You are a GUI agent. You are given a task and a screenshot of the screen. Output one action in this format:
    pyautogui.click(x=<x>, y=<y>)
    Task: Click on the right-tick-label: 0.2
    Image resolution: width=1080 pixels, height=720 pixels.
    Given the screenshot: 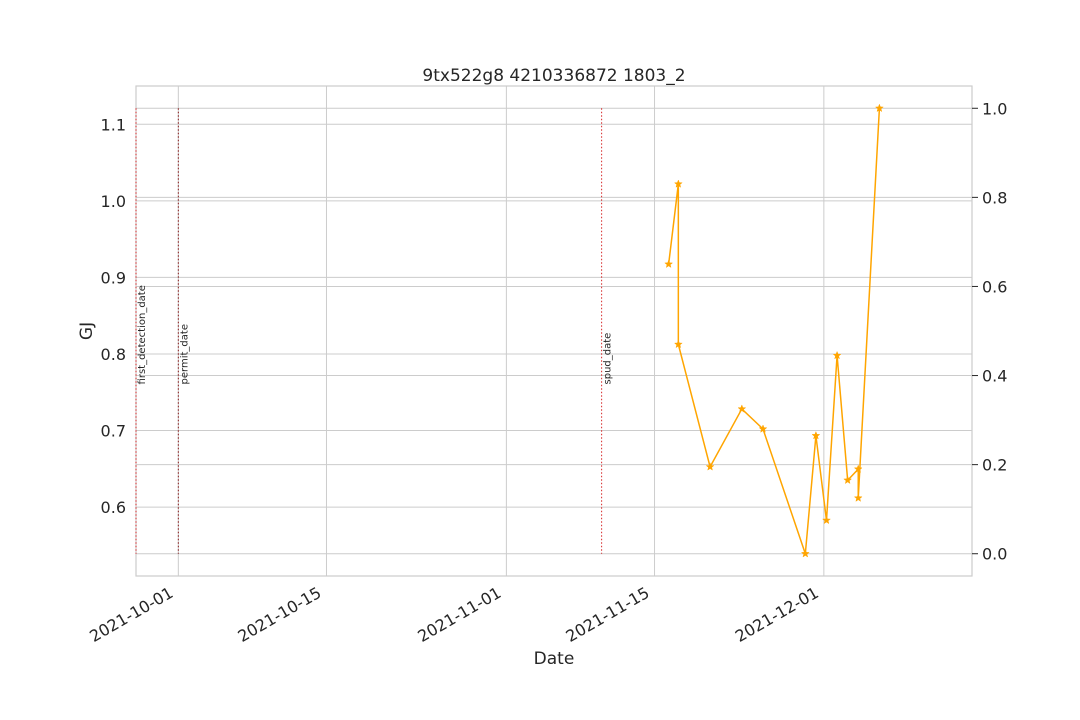 What is the action you would take?
    pyautogui.click(x=994, y=465)
    